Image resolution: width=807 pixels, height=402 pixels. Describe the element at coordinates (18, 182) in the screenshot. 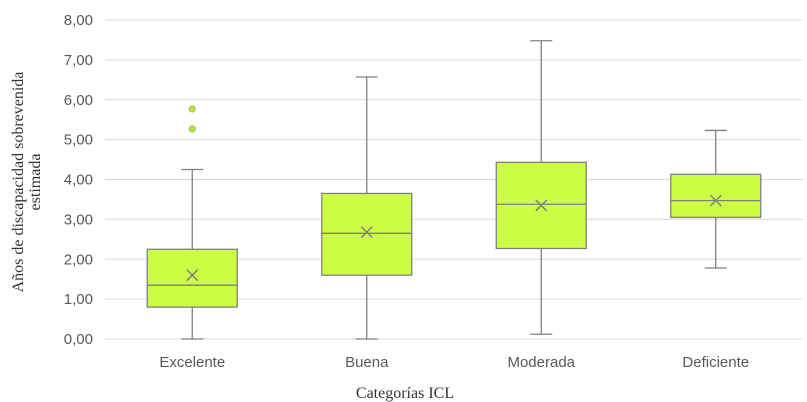

I see `y-axis-title-line-1: Años de discapacidad sobrevenida` at that location.